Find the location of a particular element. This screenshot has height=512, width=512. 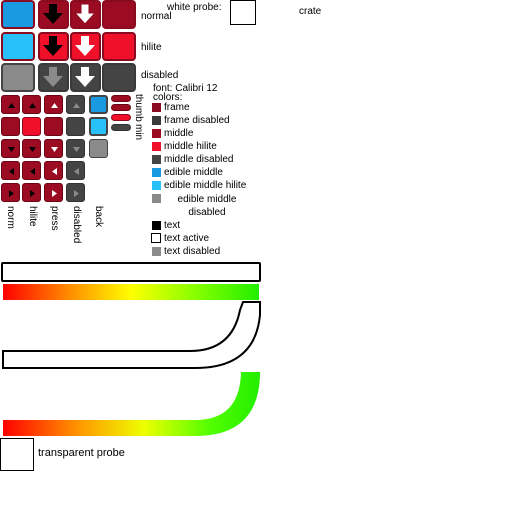

scroll-down-norm is located at coordinates (10, 148).